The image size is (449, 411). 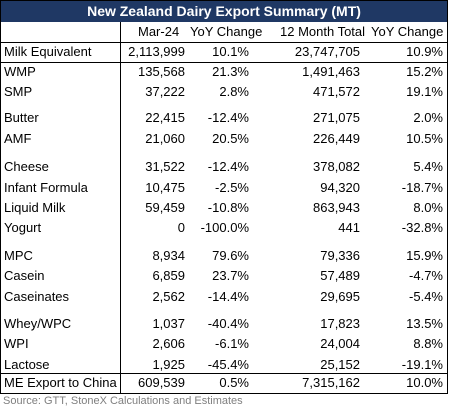 What do you see at coordinates (230, 138) in the screenshot?
I see `cell-value: 20.5%` at bounding box center [230, 138].